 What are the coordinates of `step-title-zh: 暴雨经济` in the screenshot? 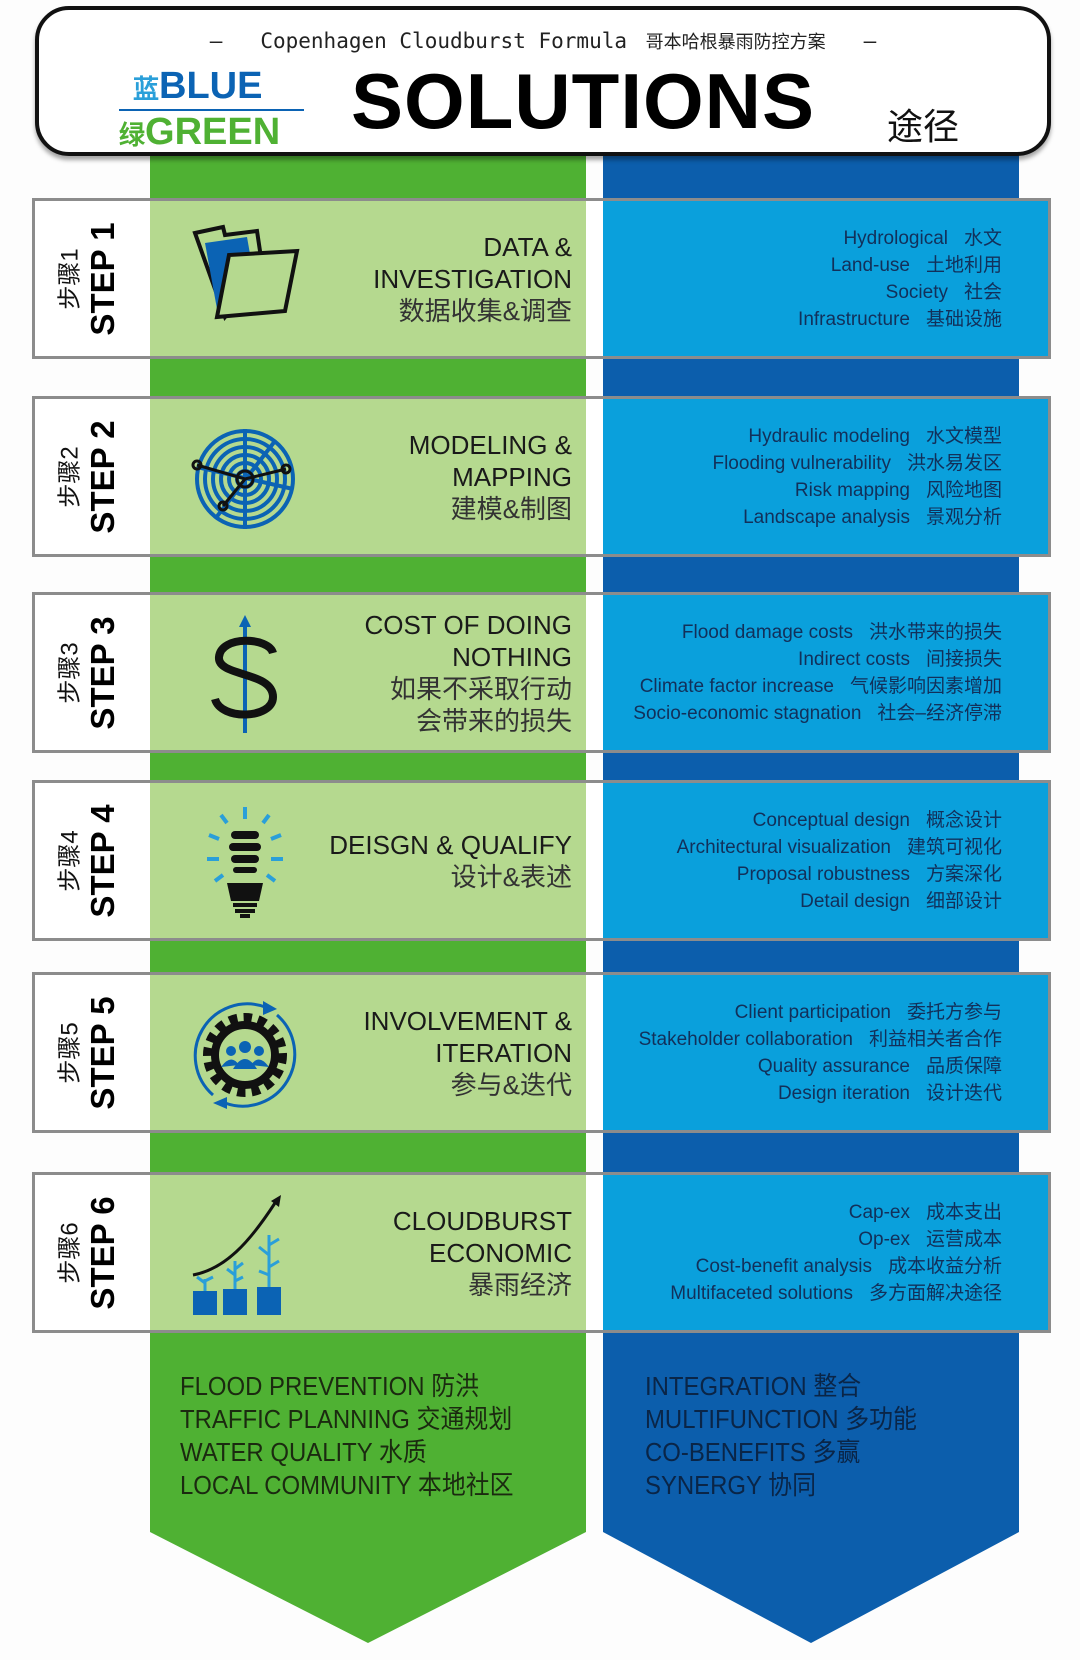 It's located at (519, 1284).